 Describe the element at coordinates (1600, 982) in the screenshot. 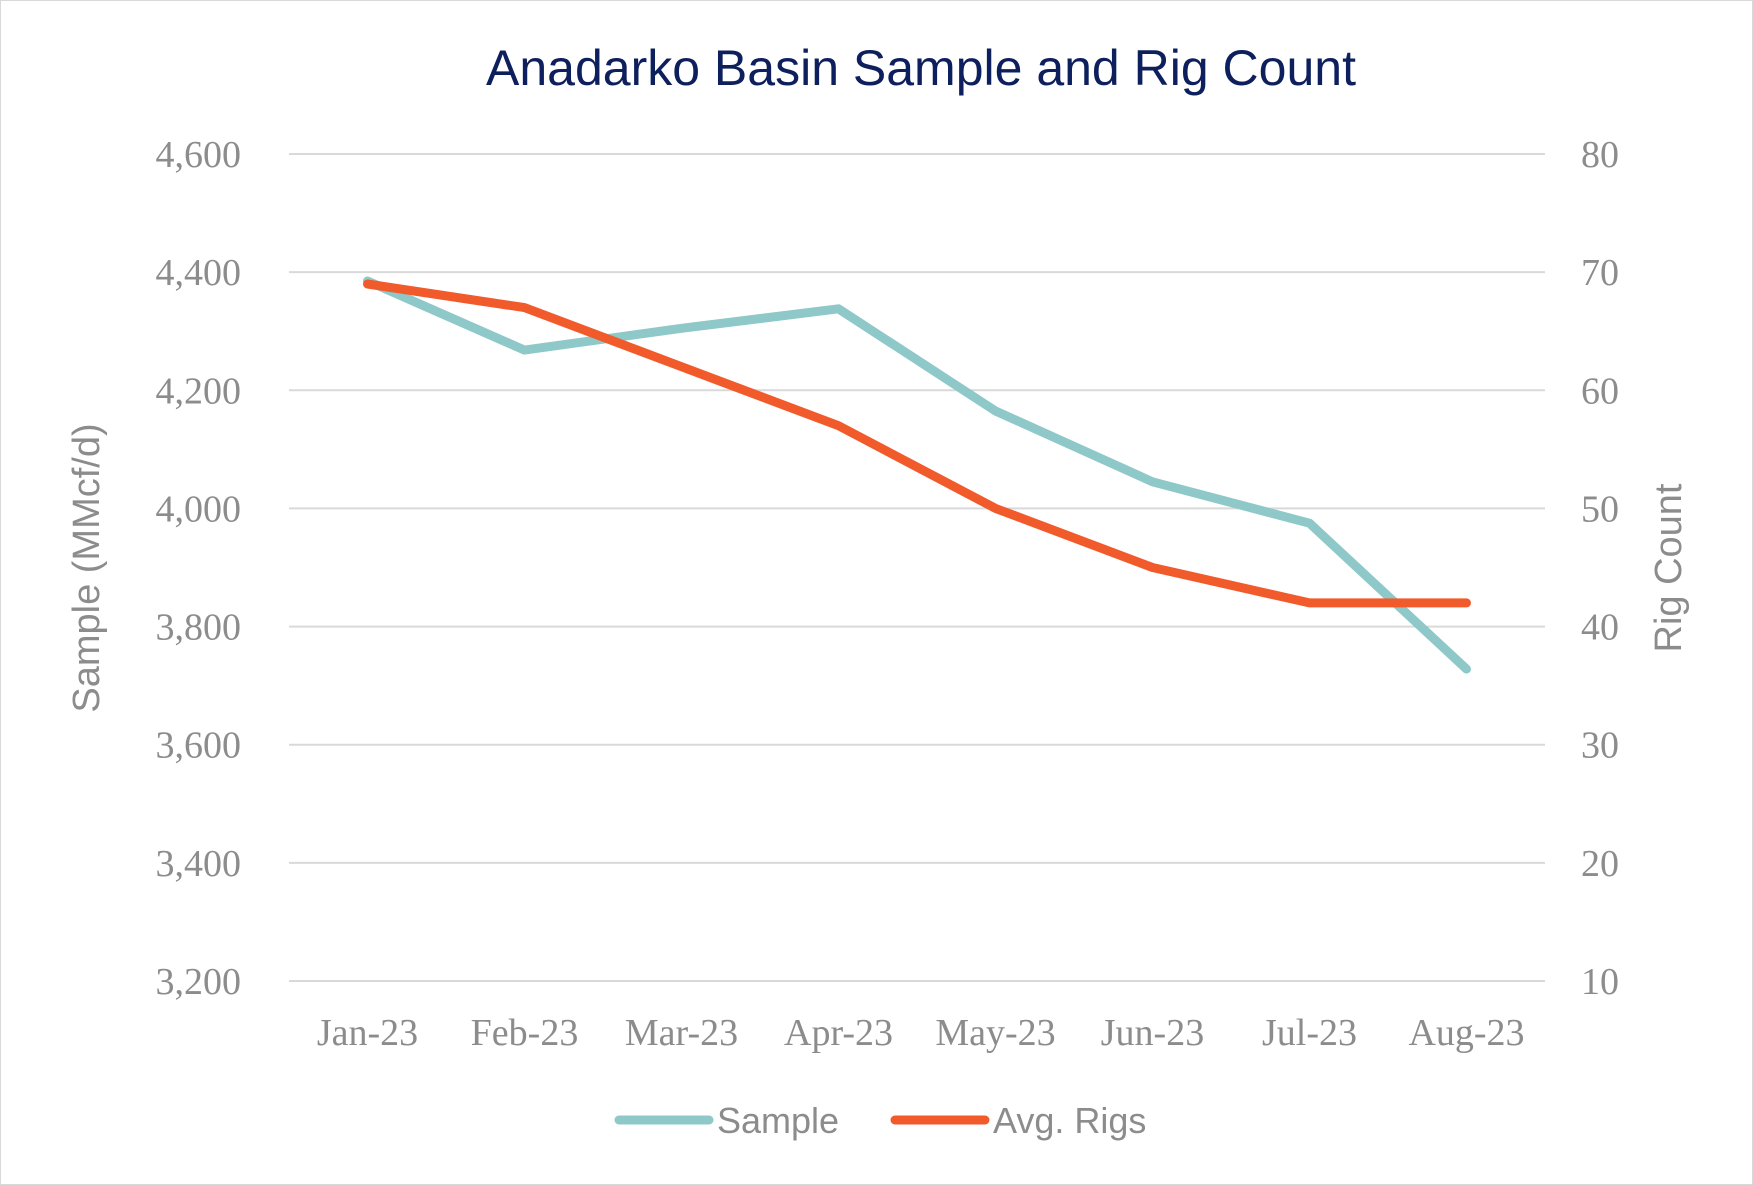

I see `right-tick-label: 10` at that location.